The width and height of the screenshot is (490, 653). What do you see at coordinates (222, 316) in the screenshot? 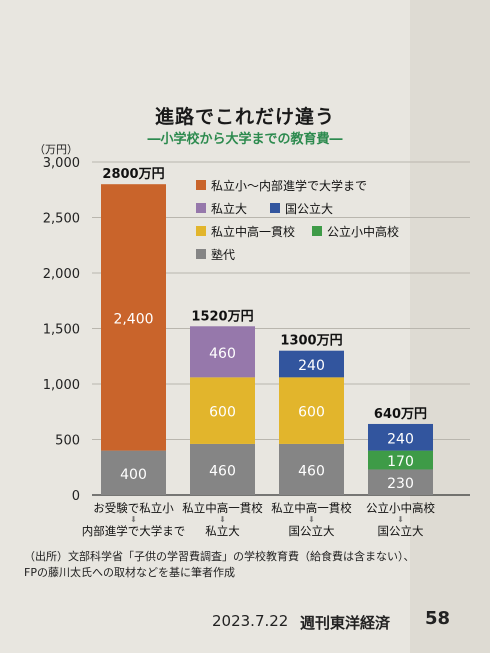
I see `bar-total-label: 1520万円` at bounding box center [222, 316].